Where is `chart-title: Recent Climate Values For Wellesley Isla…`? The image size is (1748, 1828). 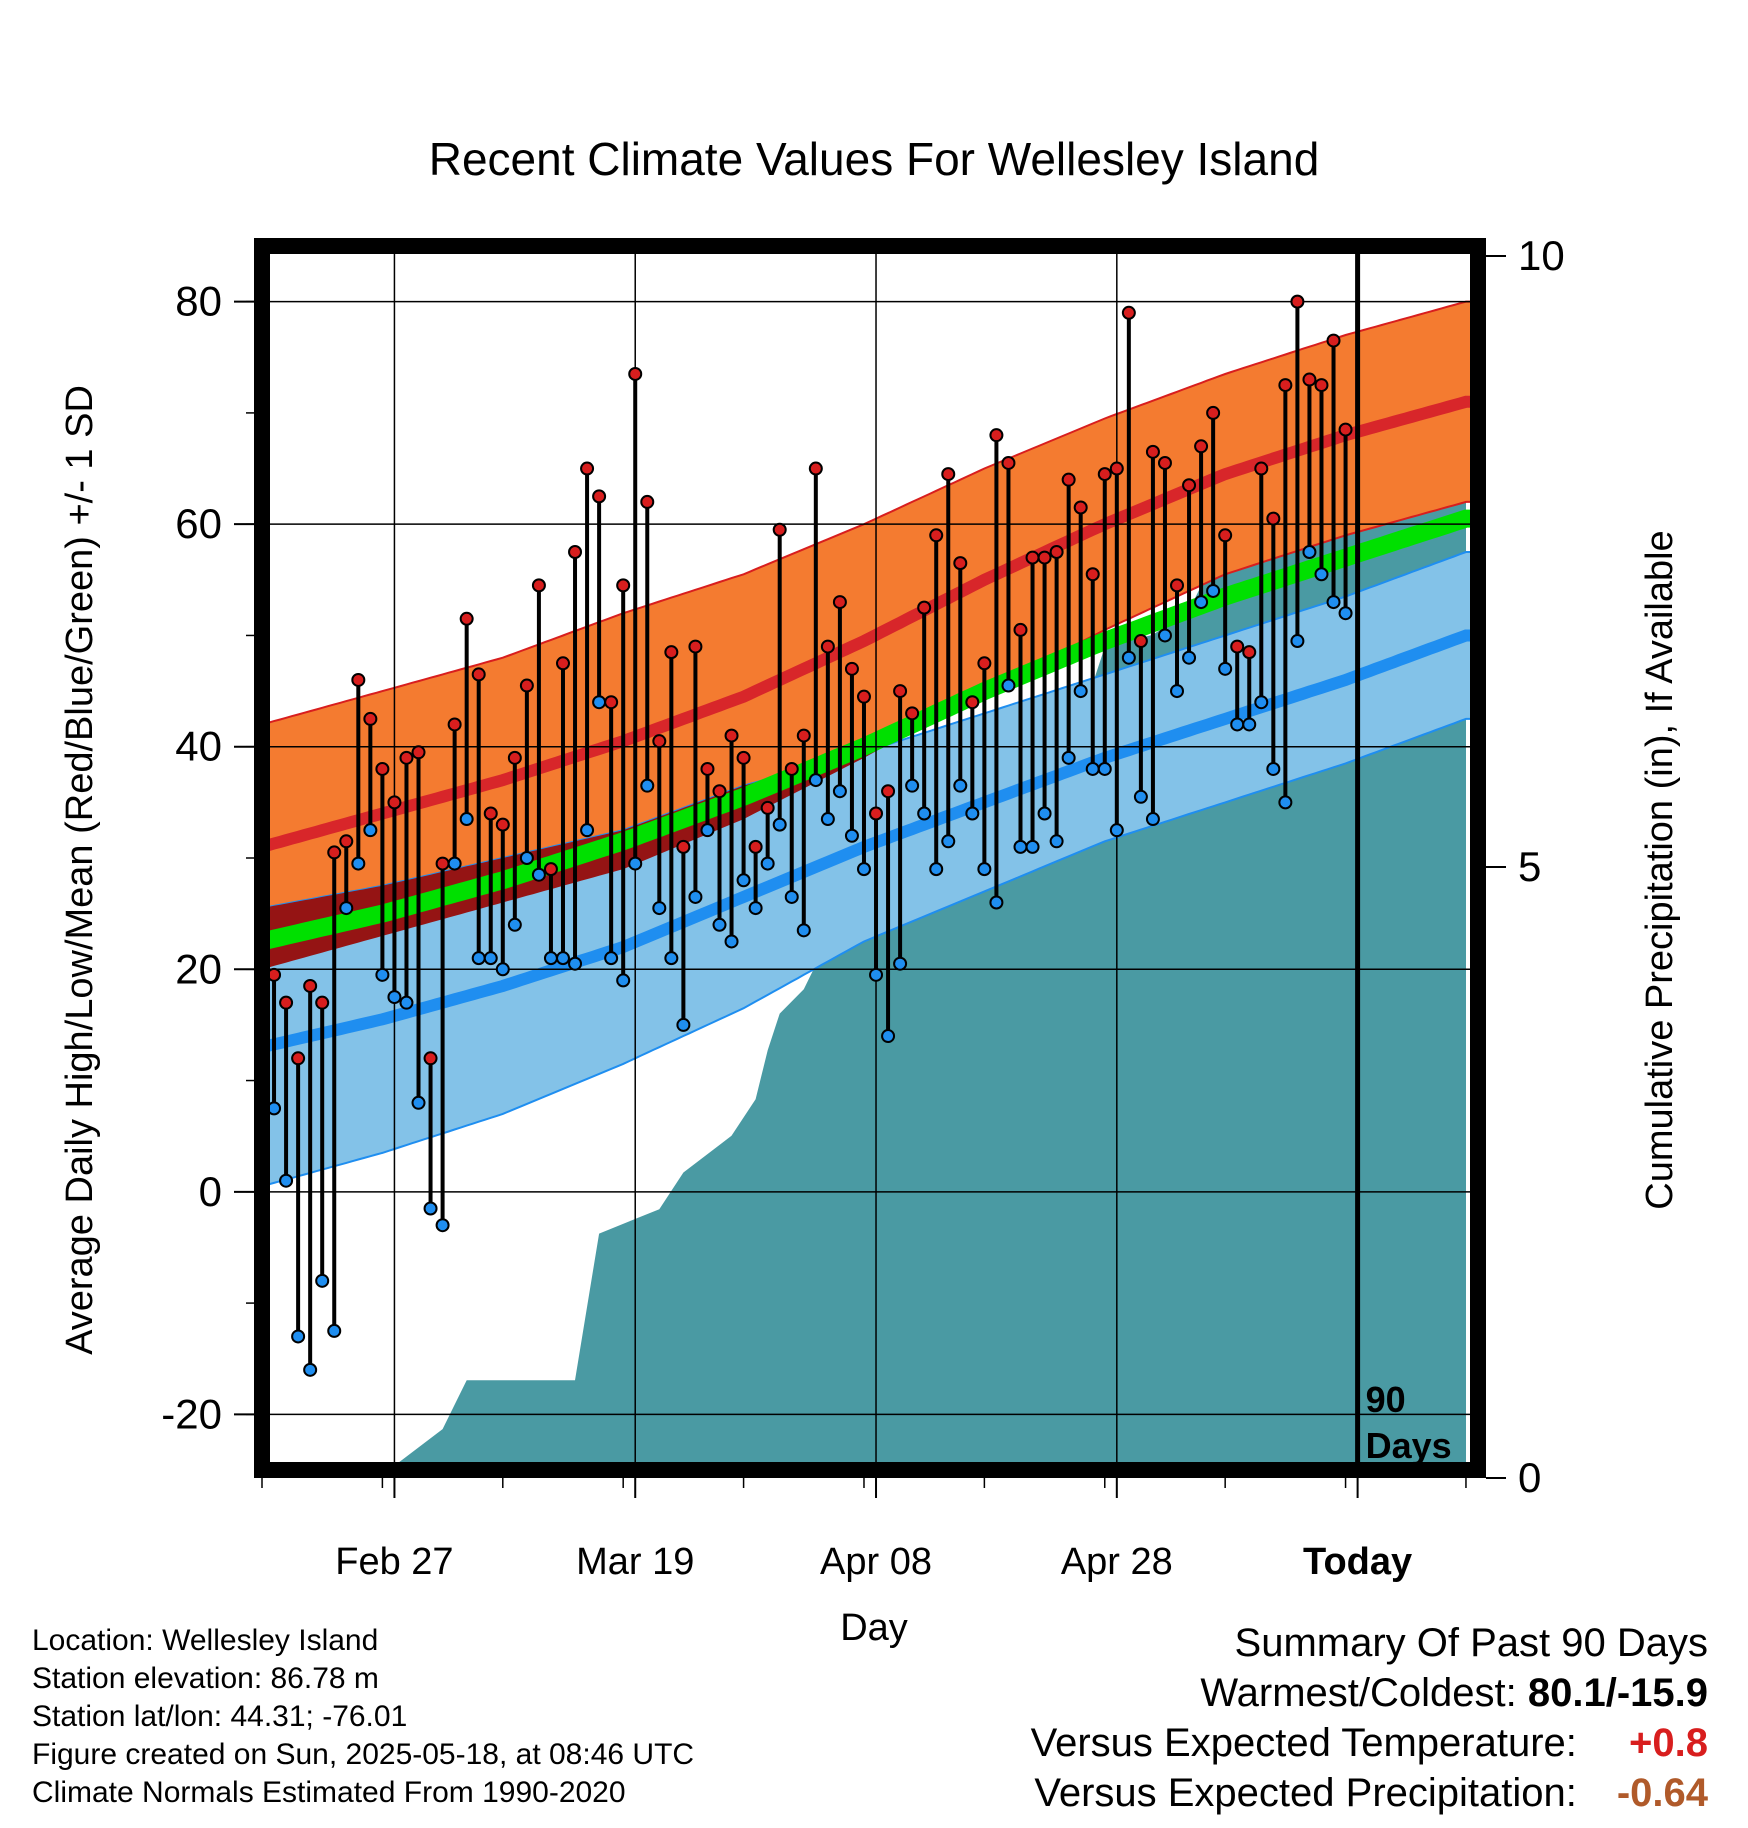 chart-title: Recent Climate Values For Wellesley Isla… is located at coordinates (874, 159).